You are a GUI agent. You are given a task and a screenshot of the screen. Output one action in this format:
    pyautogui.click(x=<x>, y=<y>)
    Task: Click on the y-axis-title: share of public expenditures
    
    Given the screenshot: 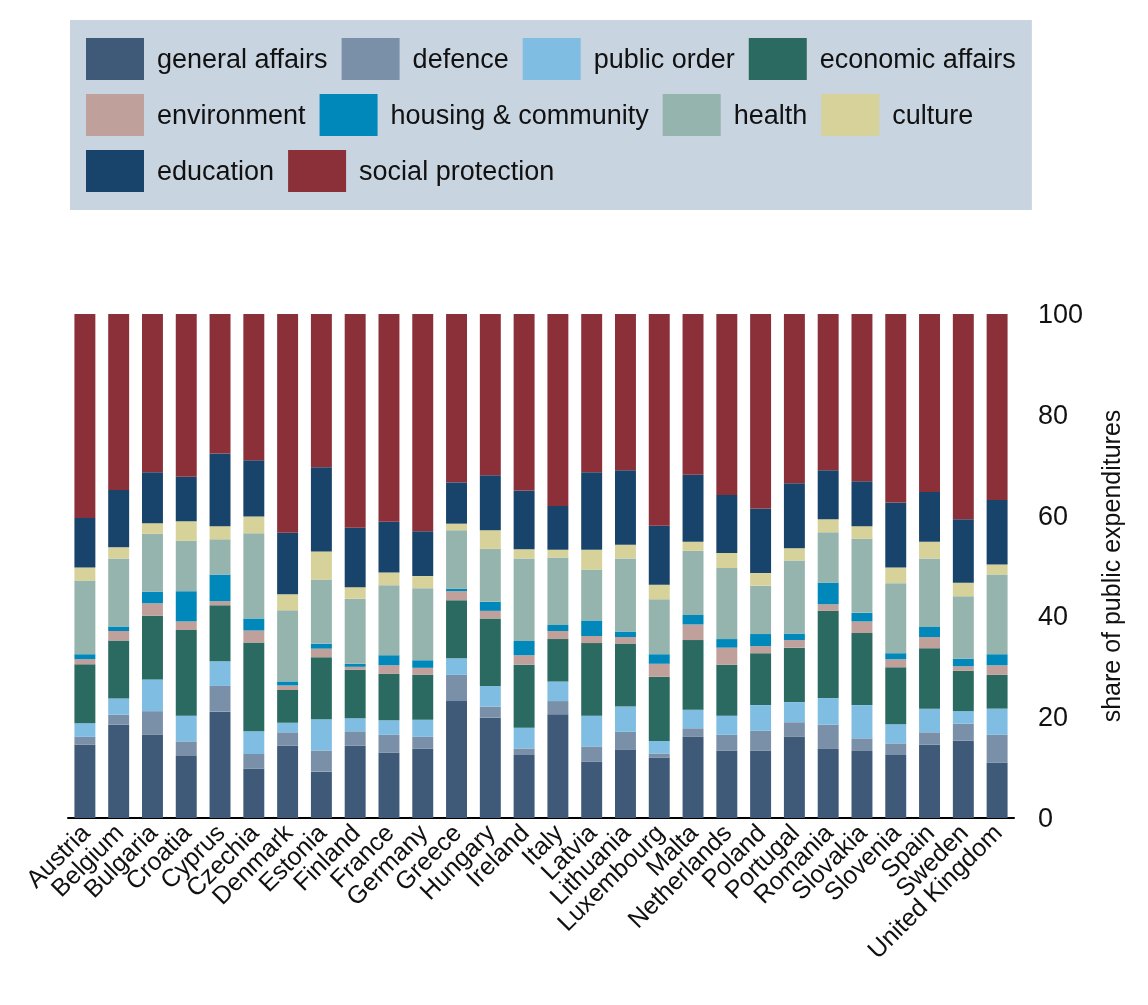 What is the action you would take?
    pyautogui.click(x=1110, y=566)
    